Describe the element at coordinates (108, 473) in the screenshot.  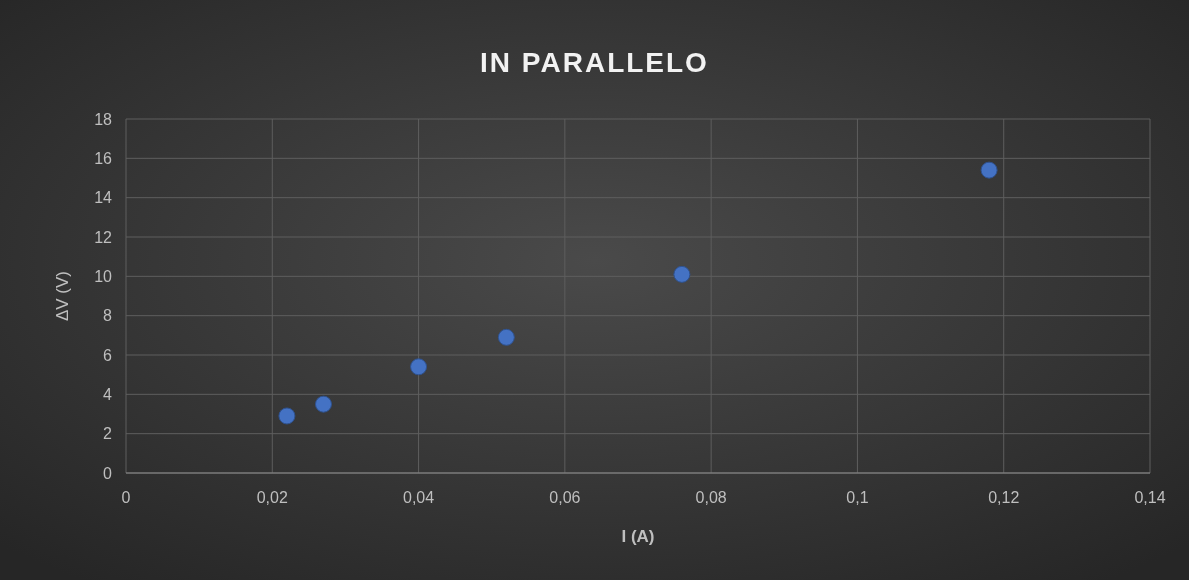
I see `y-tick-label: 0` at that location.